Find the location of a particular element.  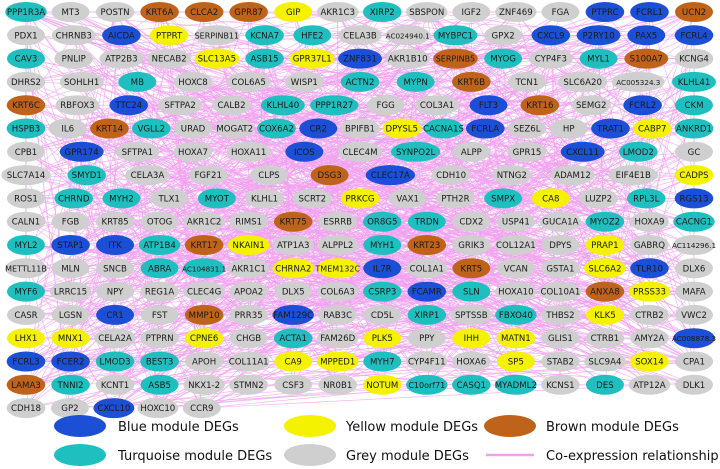

gene-node: ZNF831 is located at coordinates (360, 58).